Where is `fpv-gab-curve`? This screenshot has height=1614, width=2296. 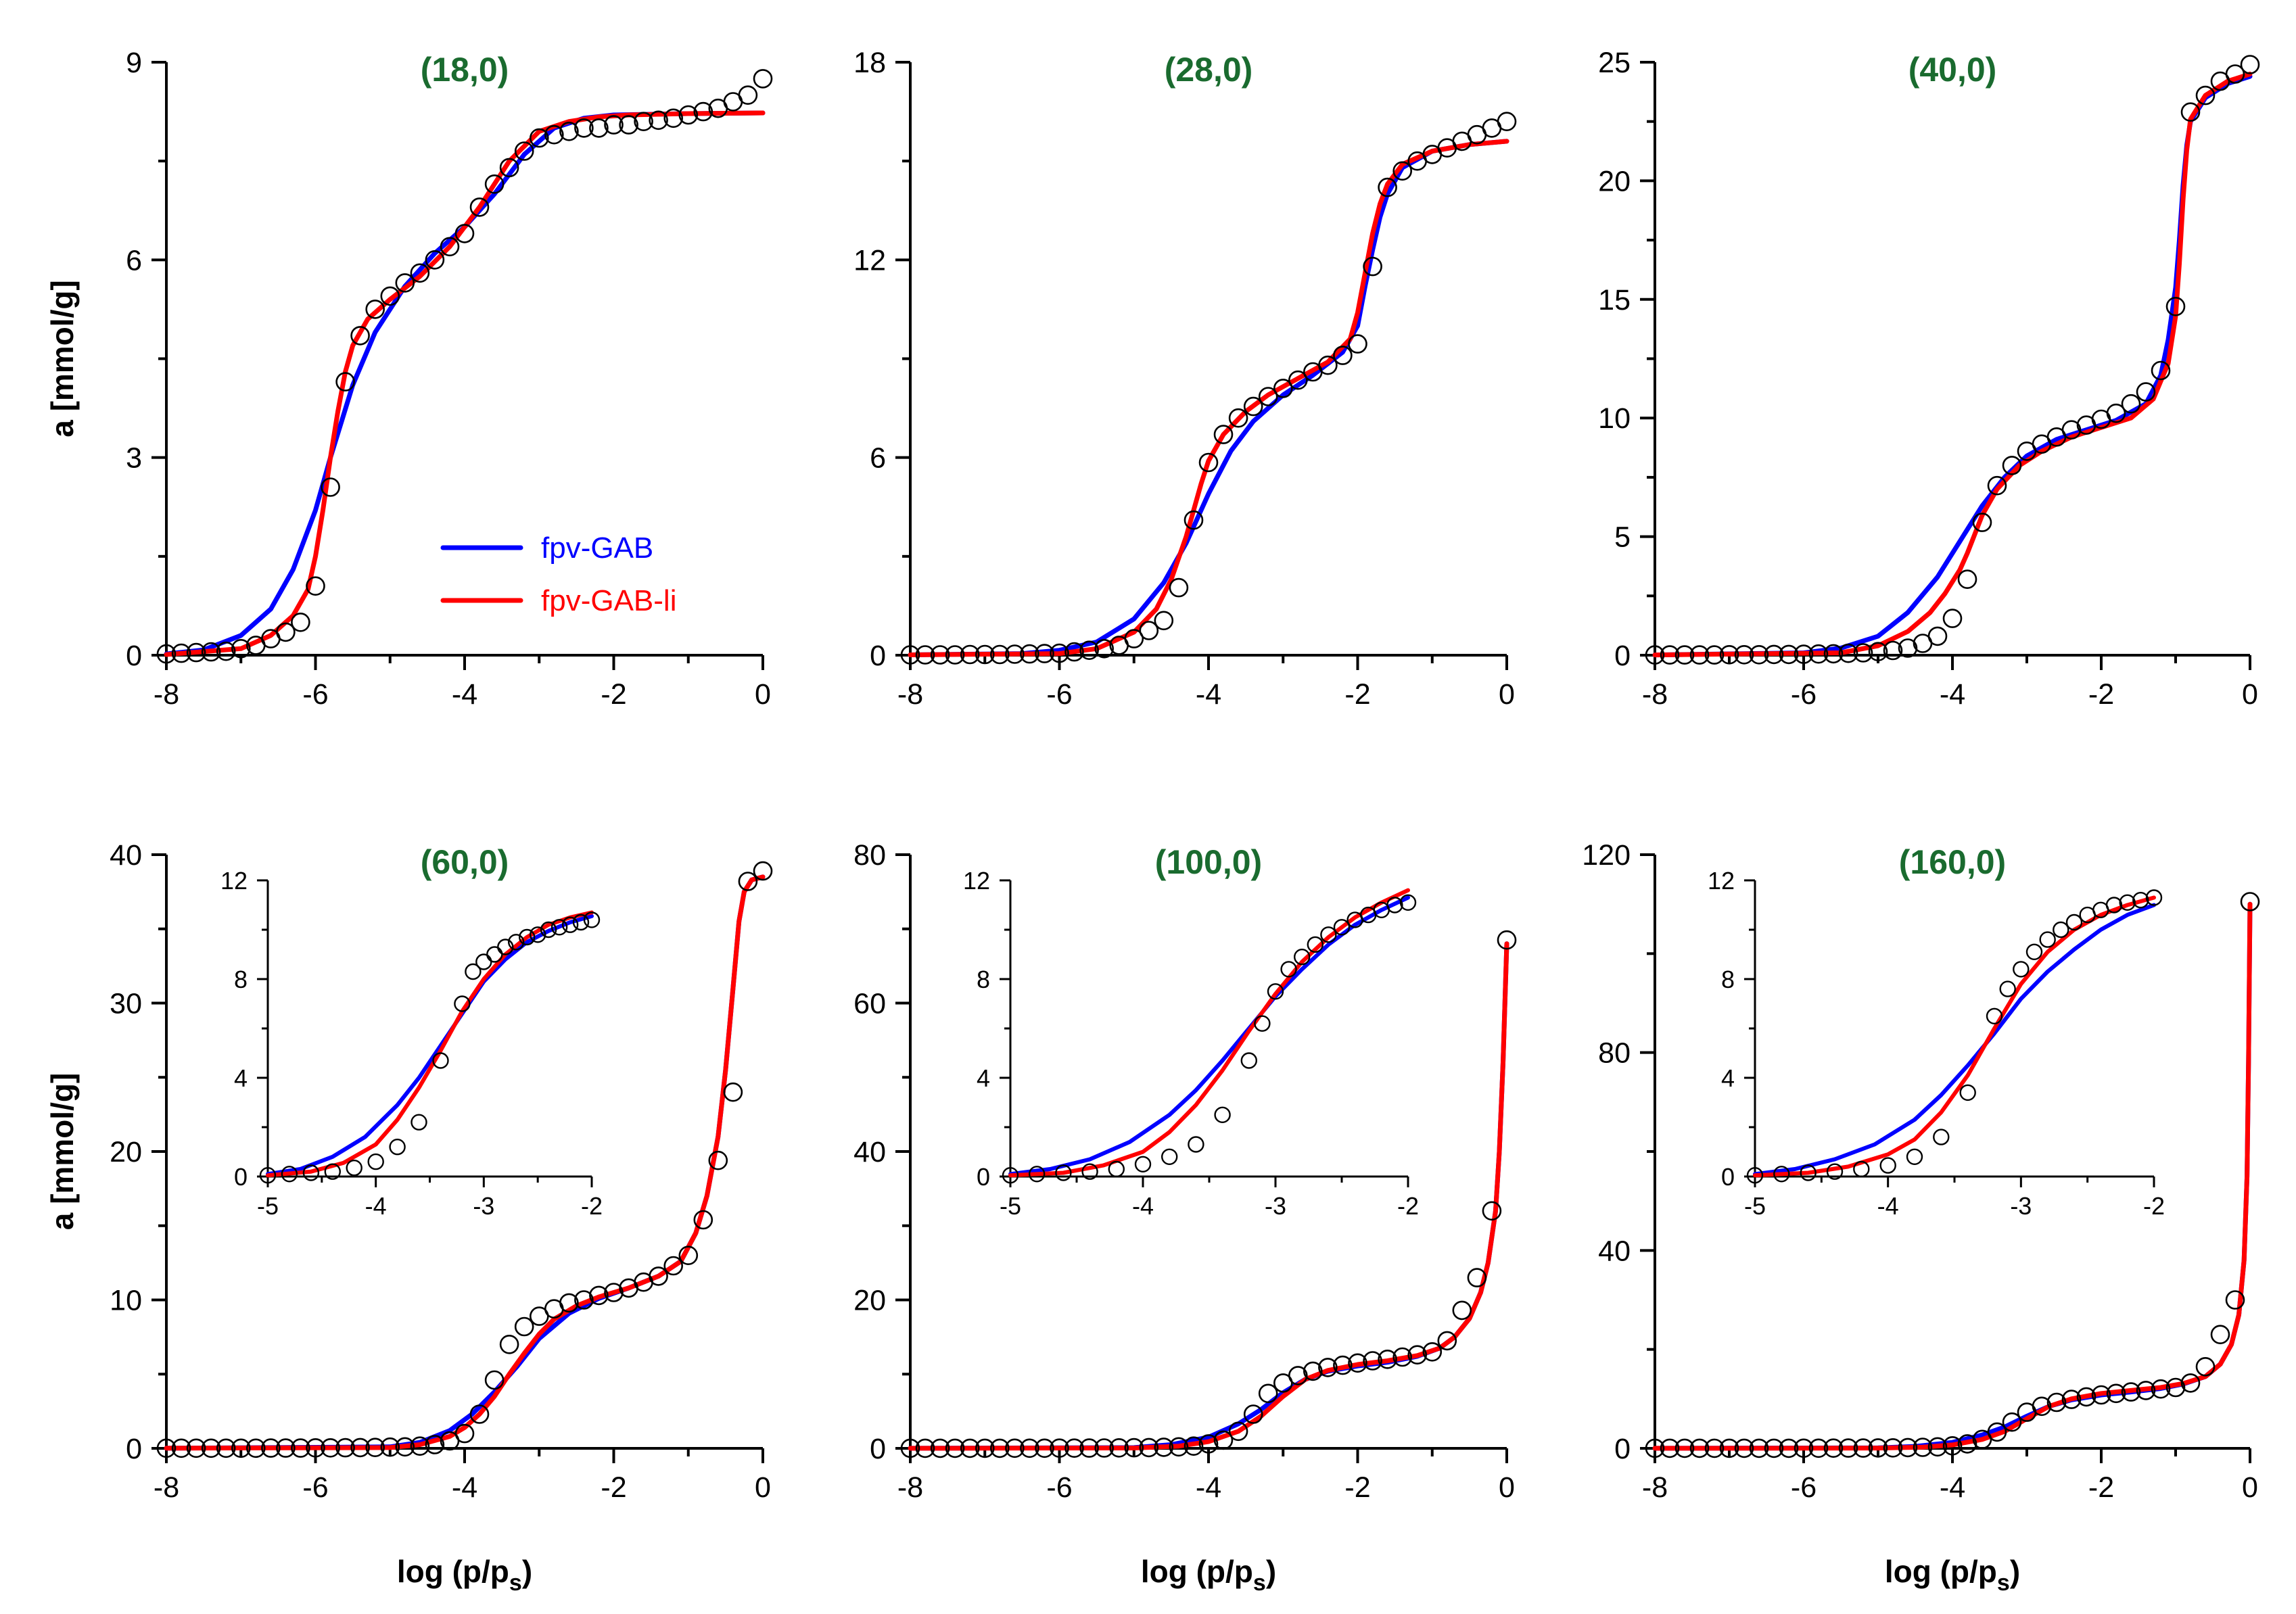
fpv-gab-curve is located at coordinates (430, 1045).